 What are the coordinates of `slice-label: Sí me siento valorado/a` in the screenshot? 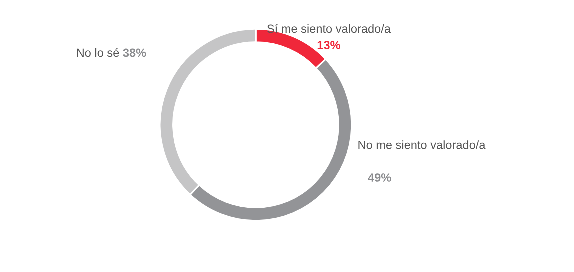 It's located at (329, 29).